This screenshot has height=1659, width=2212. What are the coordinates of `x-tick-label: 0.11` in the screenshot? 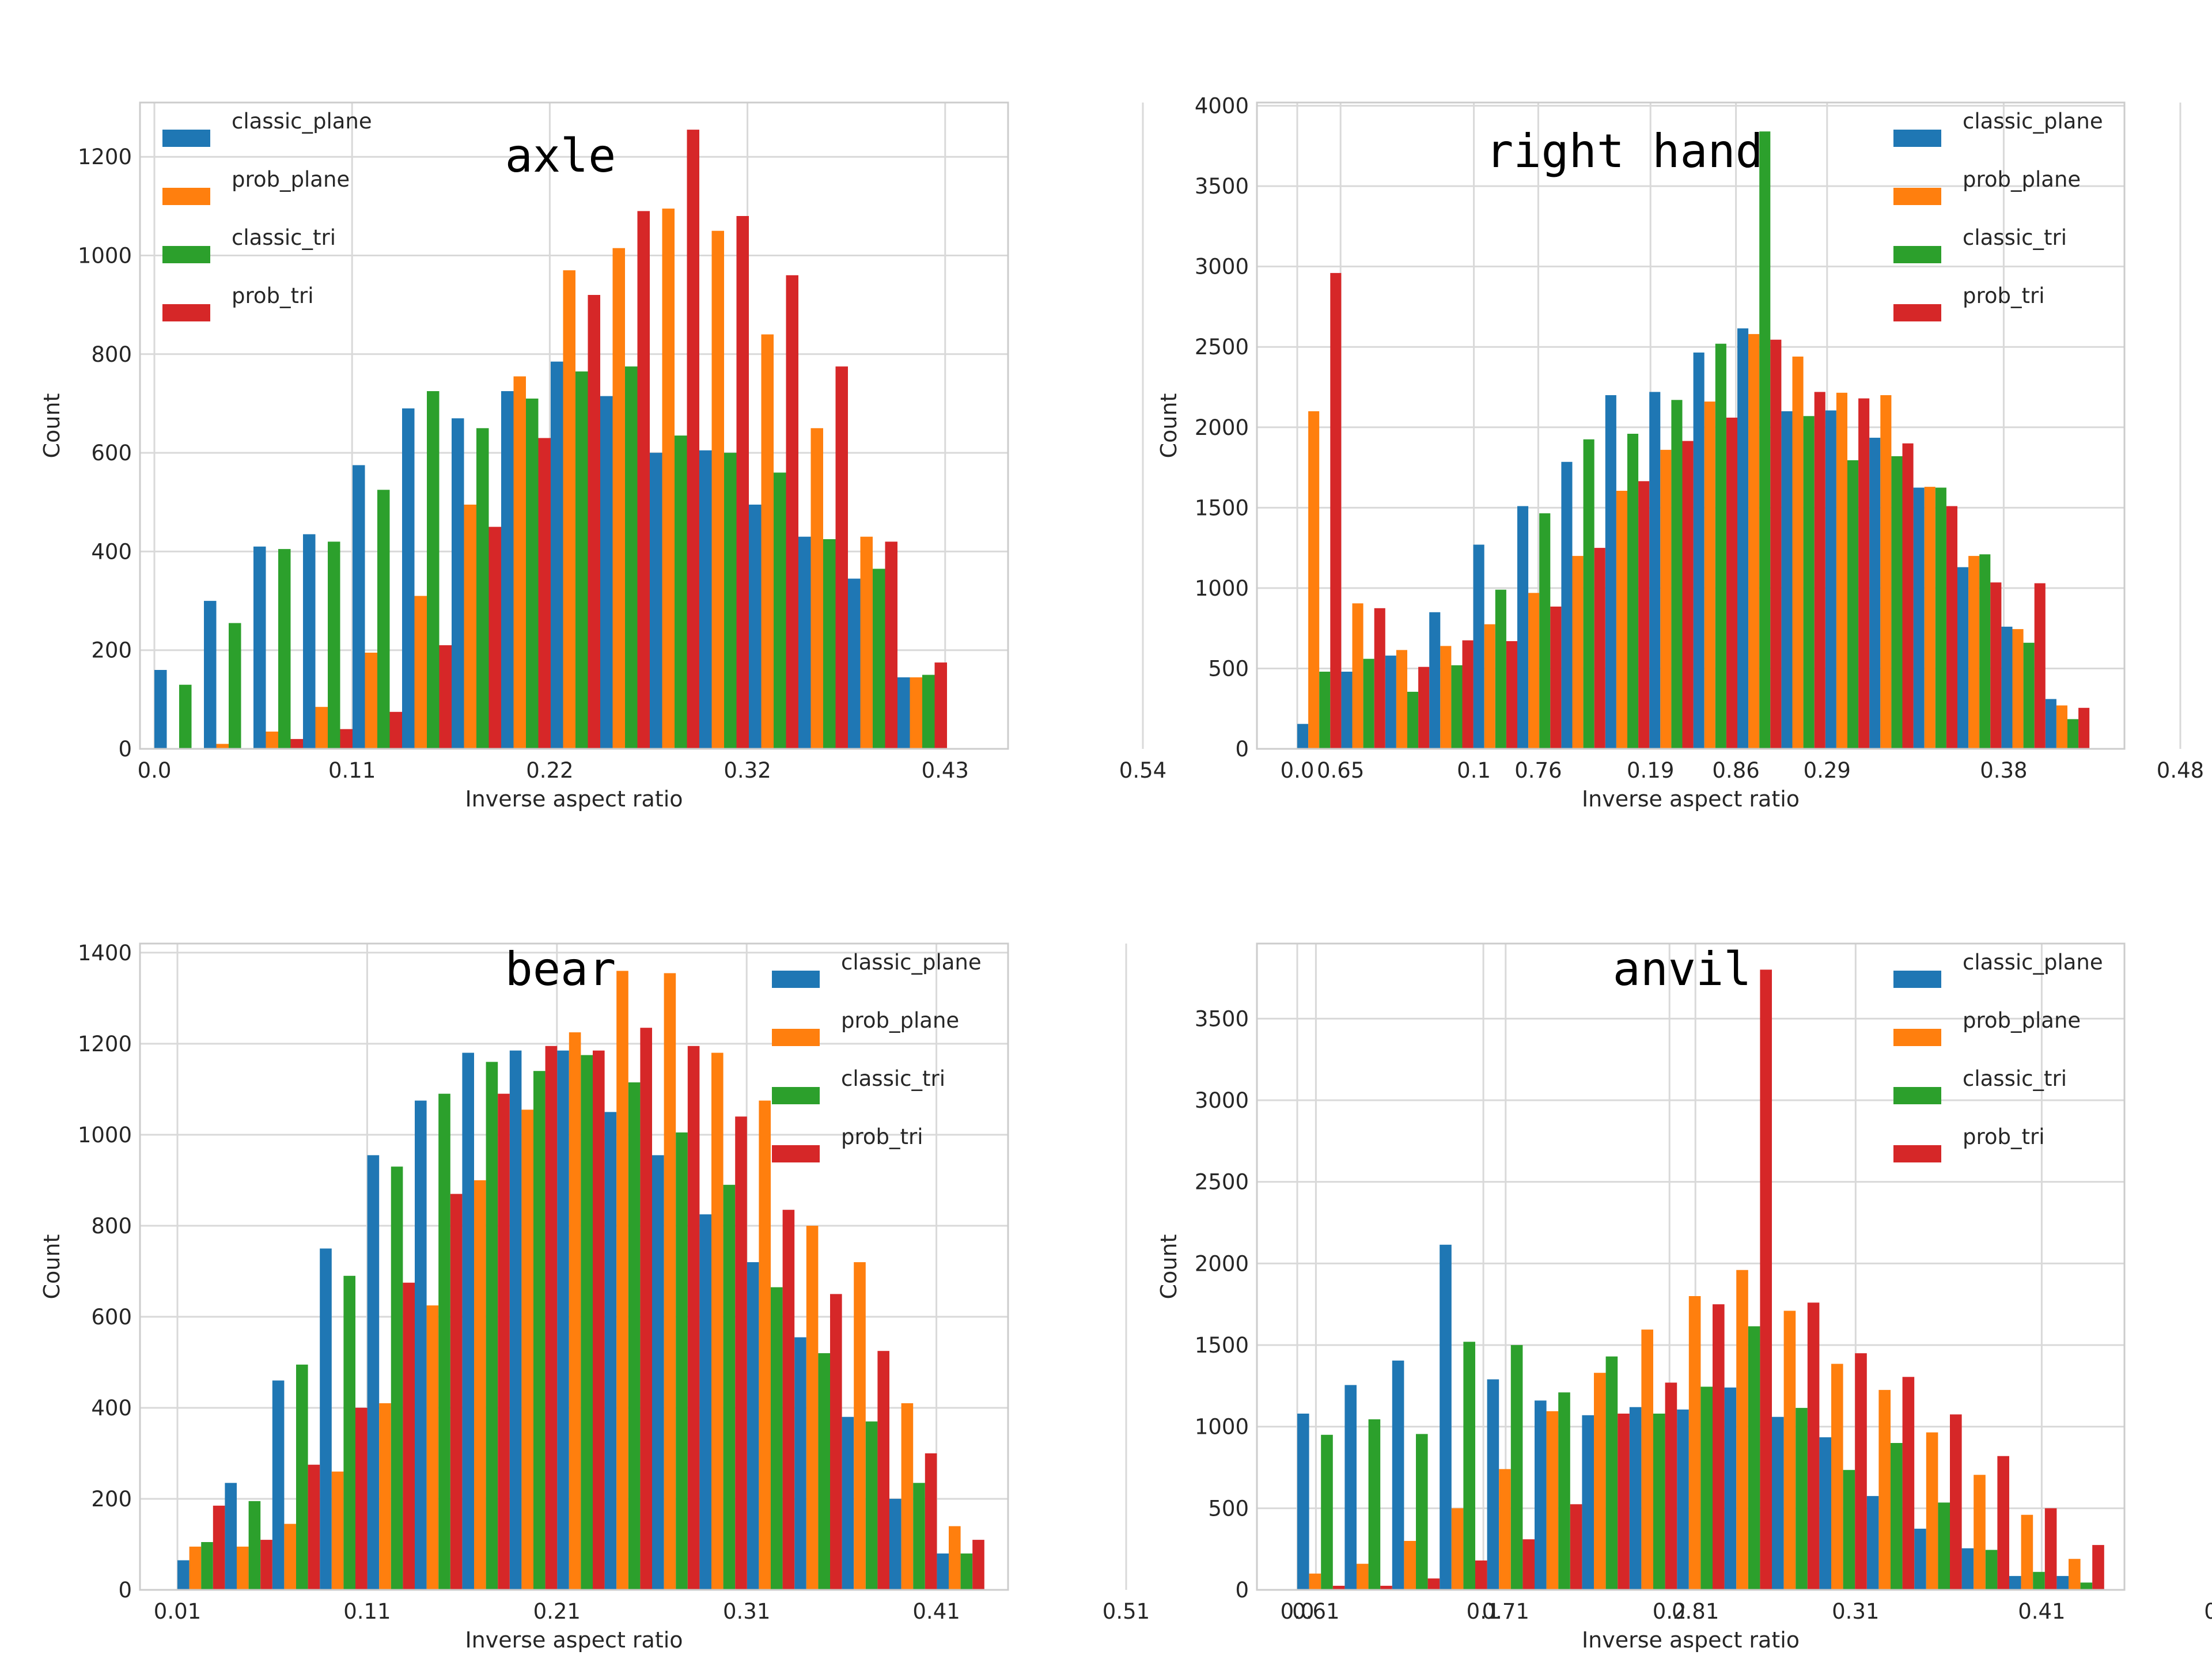 It's located at (352, 770).